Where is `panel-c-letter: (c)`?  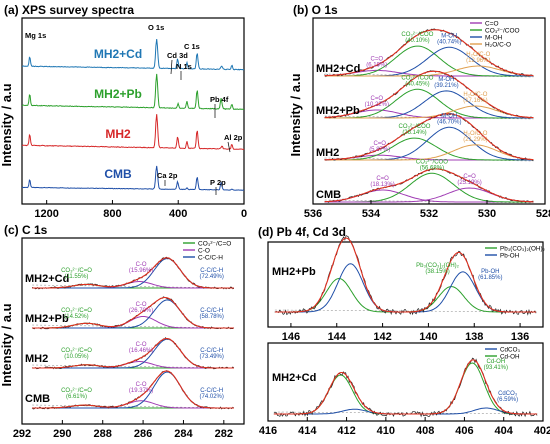
panel-c-letter: (c) is located at coordinates (13, 230).